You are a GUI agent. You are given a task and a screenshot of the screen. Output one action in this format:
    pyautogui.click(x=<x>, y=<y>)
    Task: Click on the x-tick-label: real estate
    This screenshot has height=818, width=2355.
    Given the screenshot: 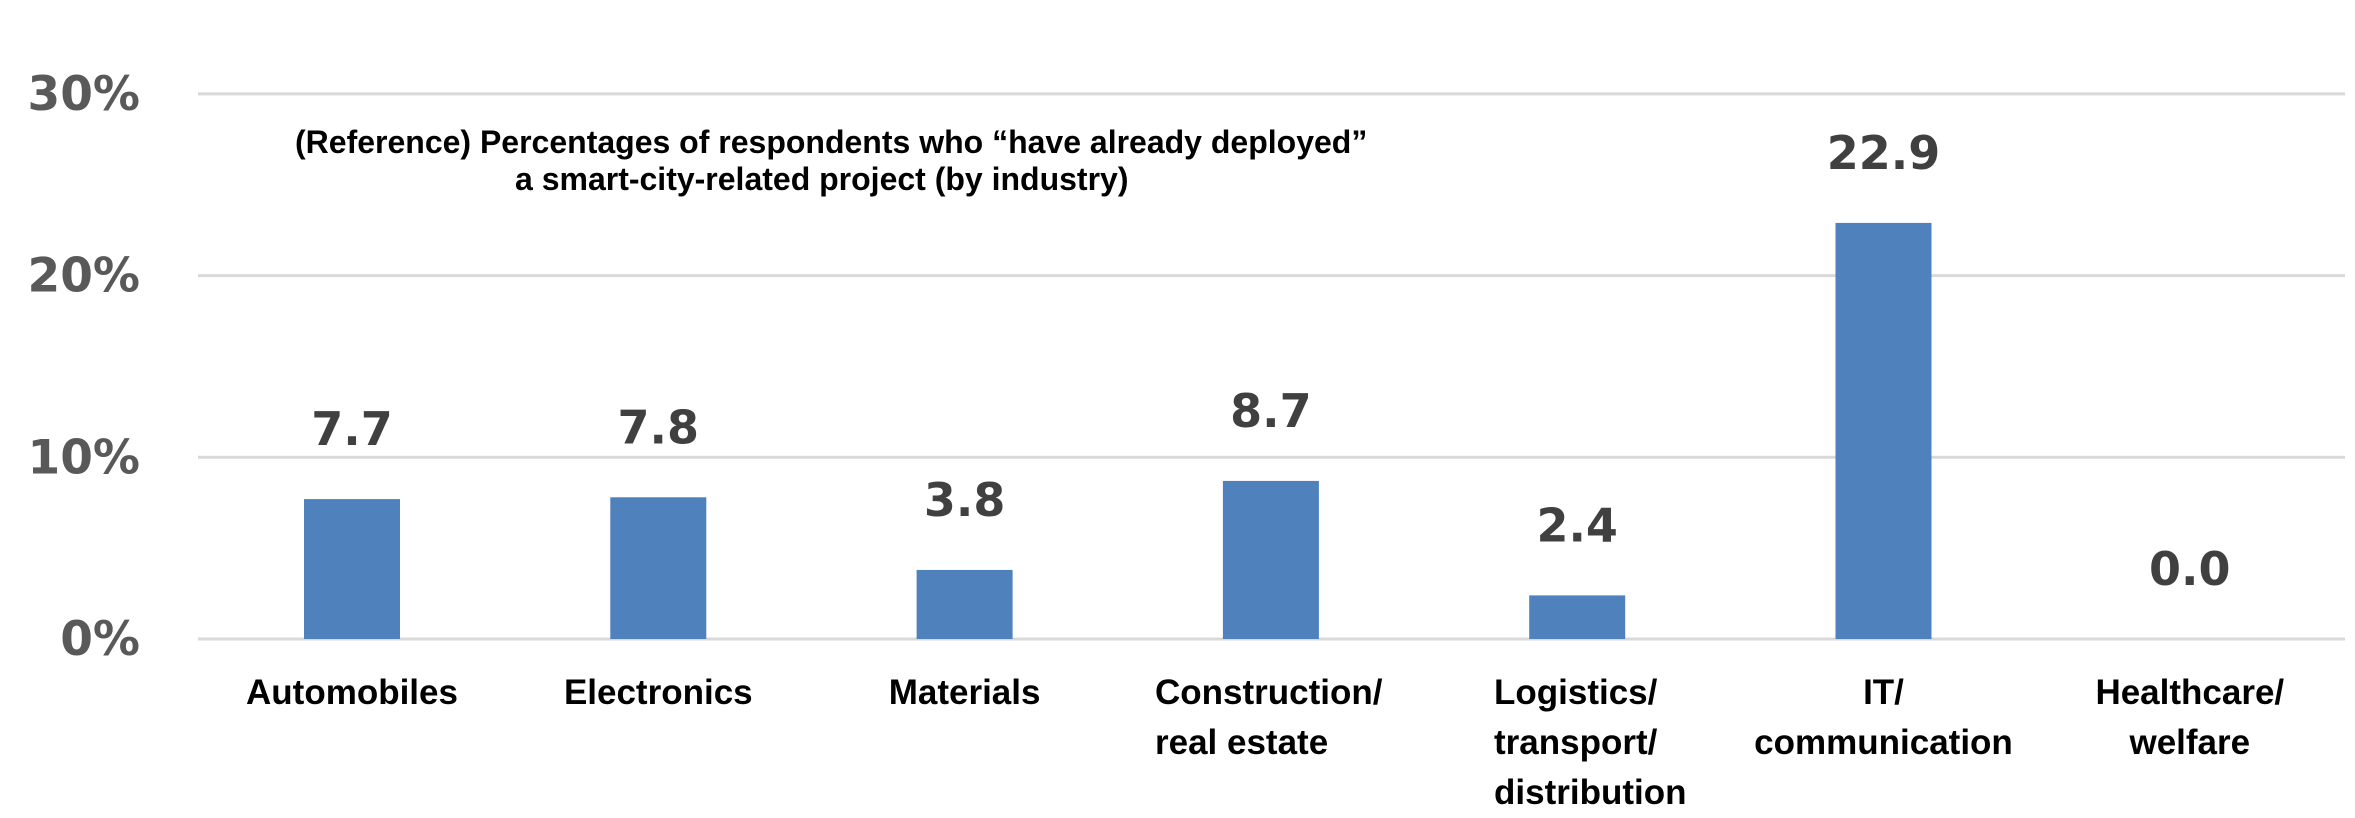 What is the action you would take?
    pyautogui.click(x=1241, y=742)
    